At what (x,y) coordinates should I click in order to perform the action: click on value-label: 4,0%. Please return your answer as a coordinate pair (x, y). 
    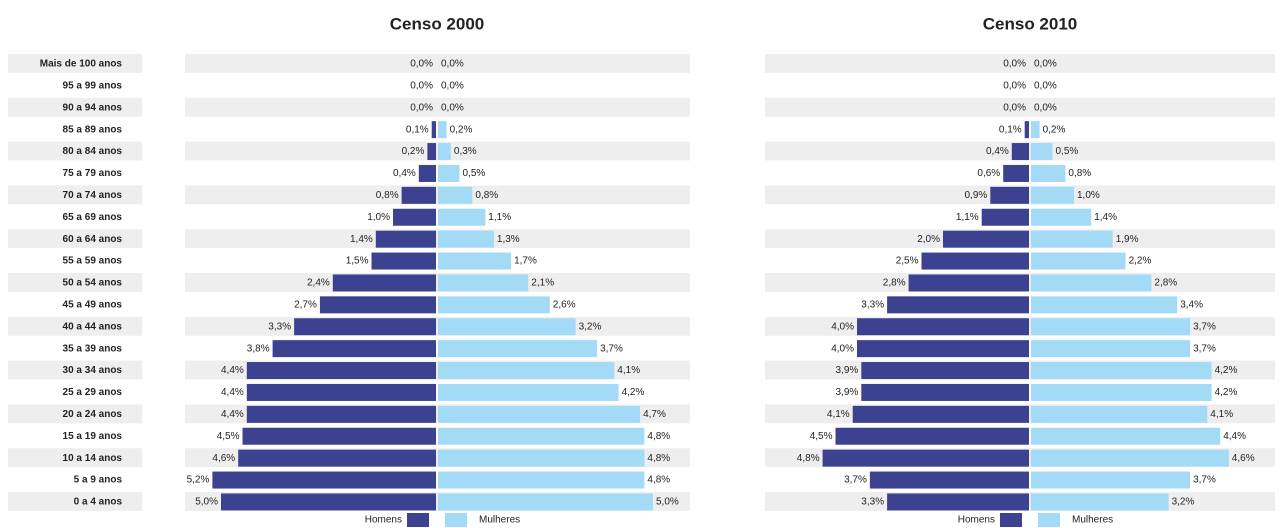
    Looking at the image, I should click on (842, 348).